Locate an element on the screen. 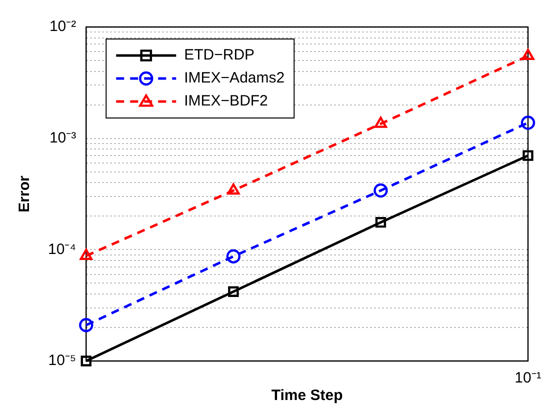  y-tick-label: 10⁻² is located at coordinates (62, 27).